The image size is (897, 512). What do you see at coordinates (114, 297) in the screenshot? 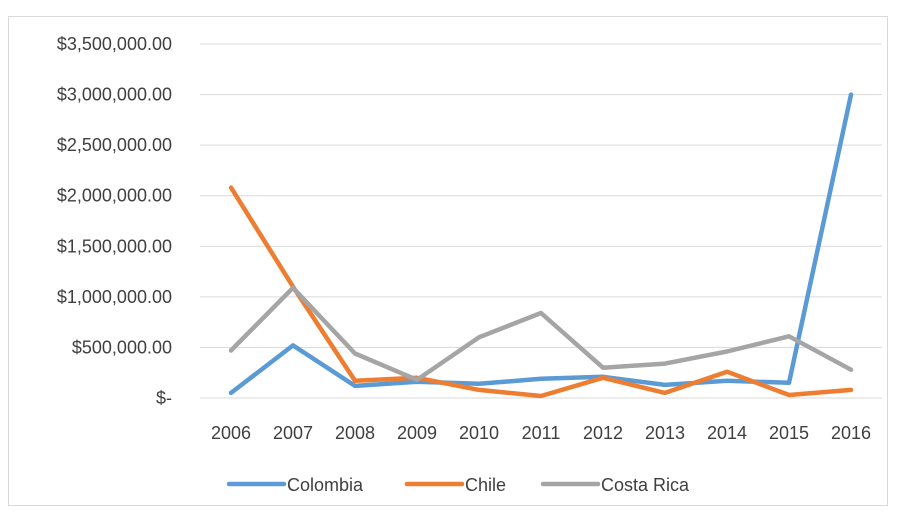
I see `y-tick-label: $1,000,000.00` at bounding box center [114, 297].